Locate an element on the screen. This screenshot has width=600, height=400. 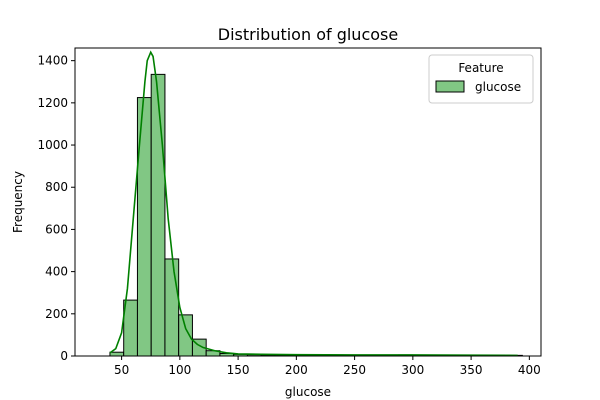
x-tick-label: 350 is located at coordinates (471, 370).